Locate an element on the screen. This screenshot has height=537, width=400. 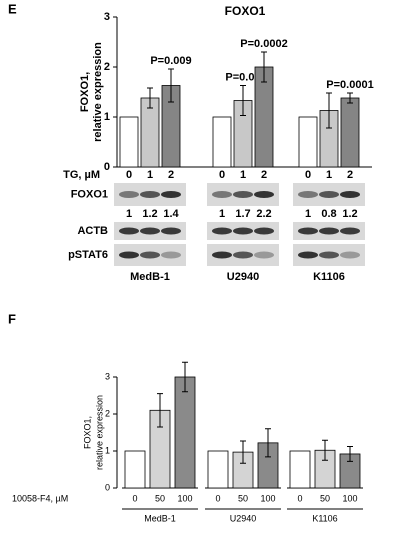
blot-row-label: FOXO1 is located at coordinates (89, 194).